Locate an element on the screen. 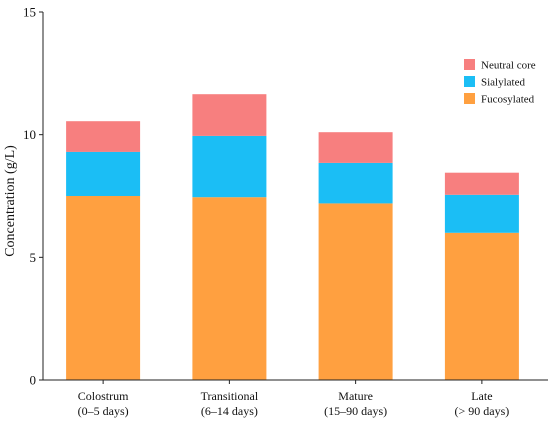  legend-label-sialylated: Sialylated is located at coordinates (503, 83).